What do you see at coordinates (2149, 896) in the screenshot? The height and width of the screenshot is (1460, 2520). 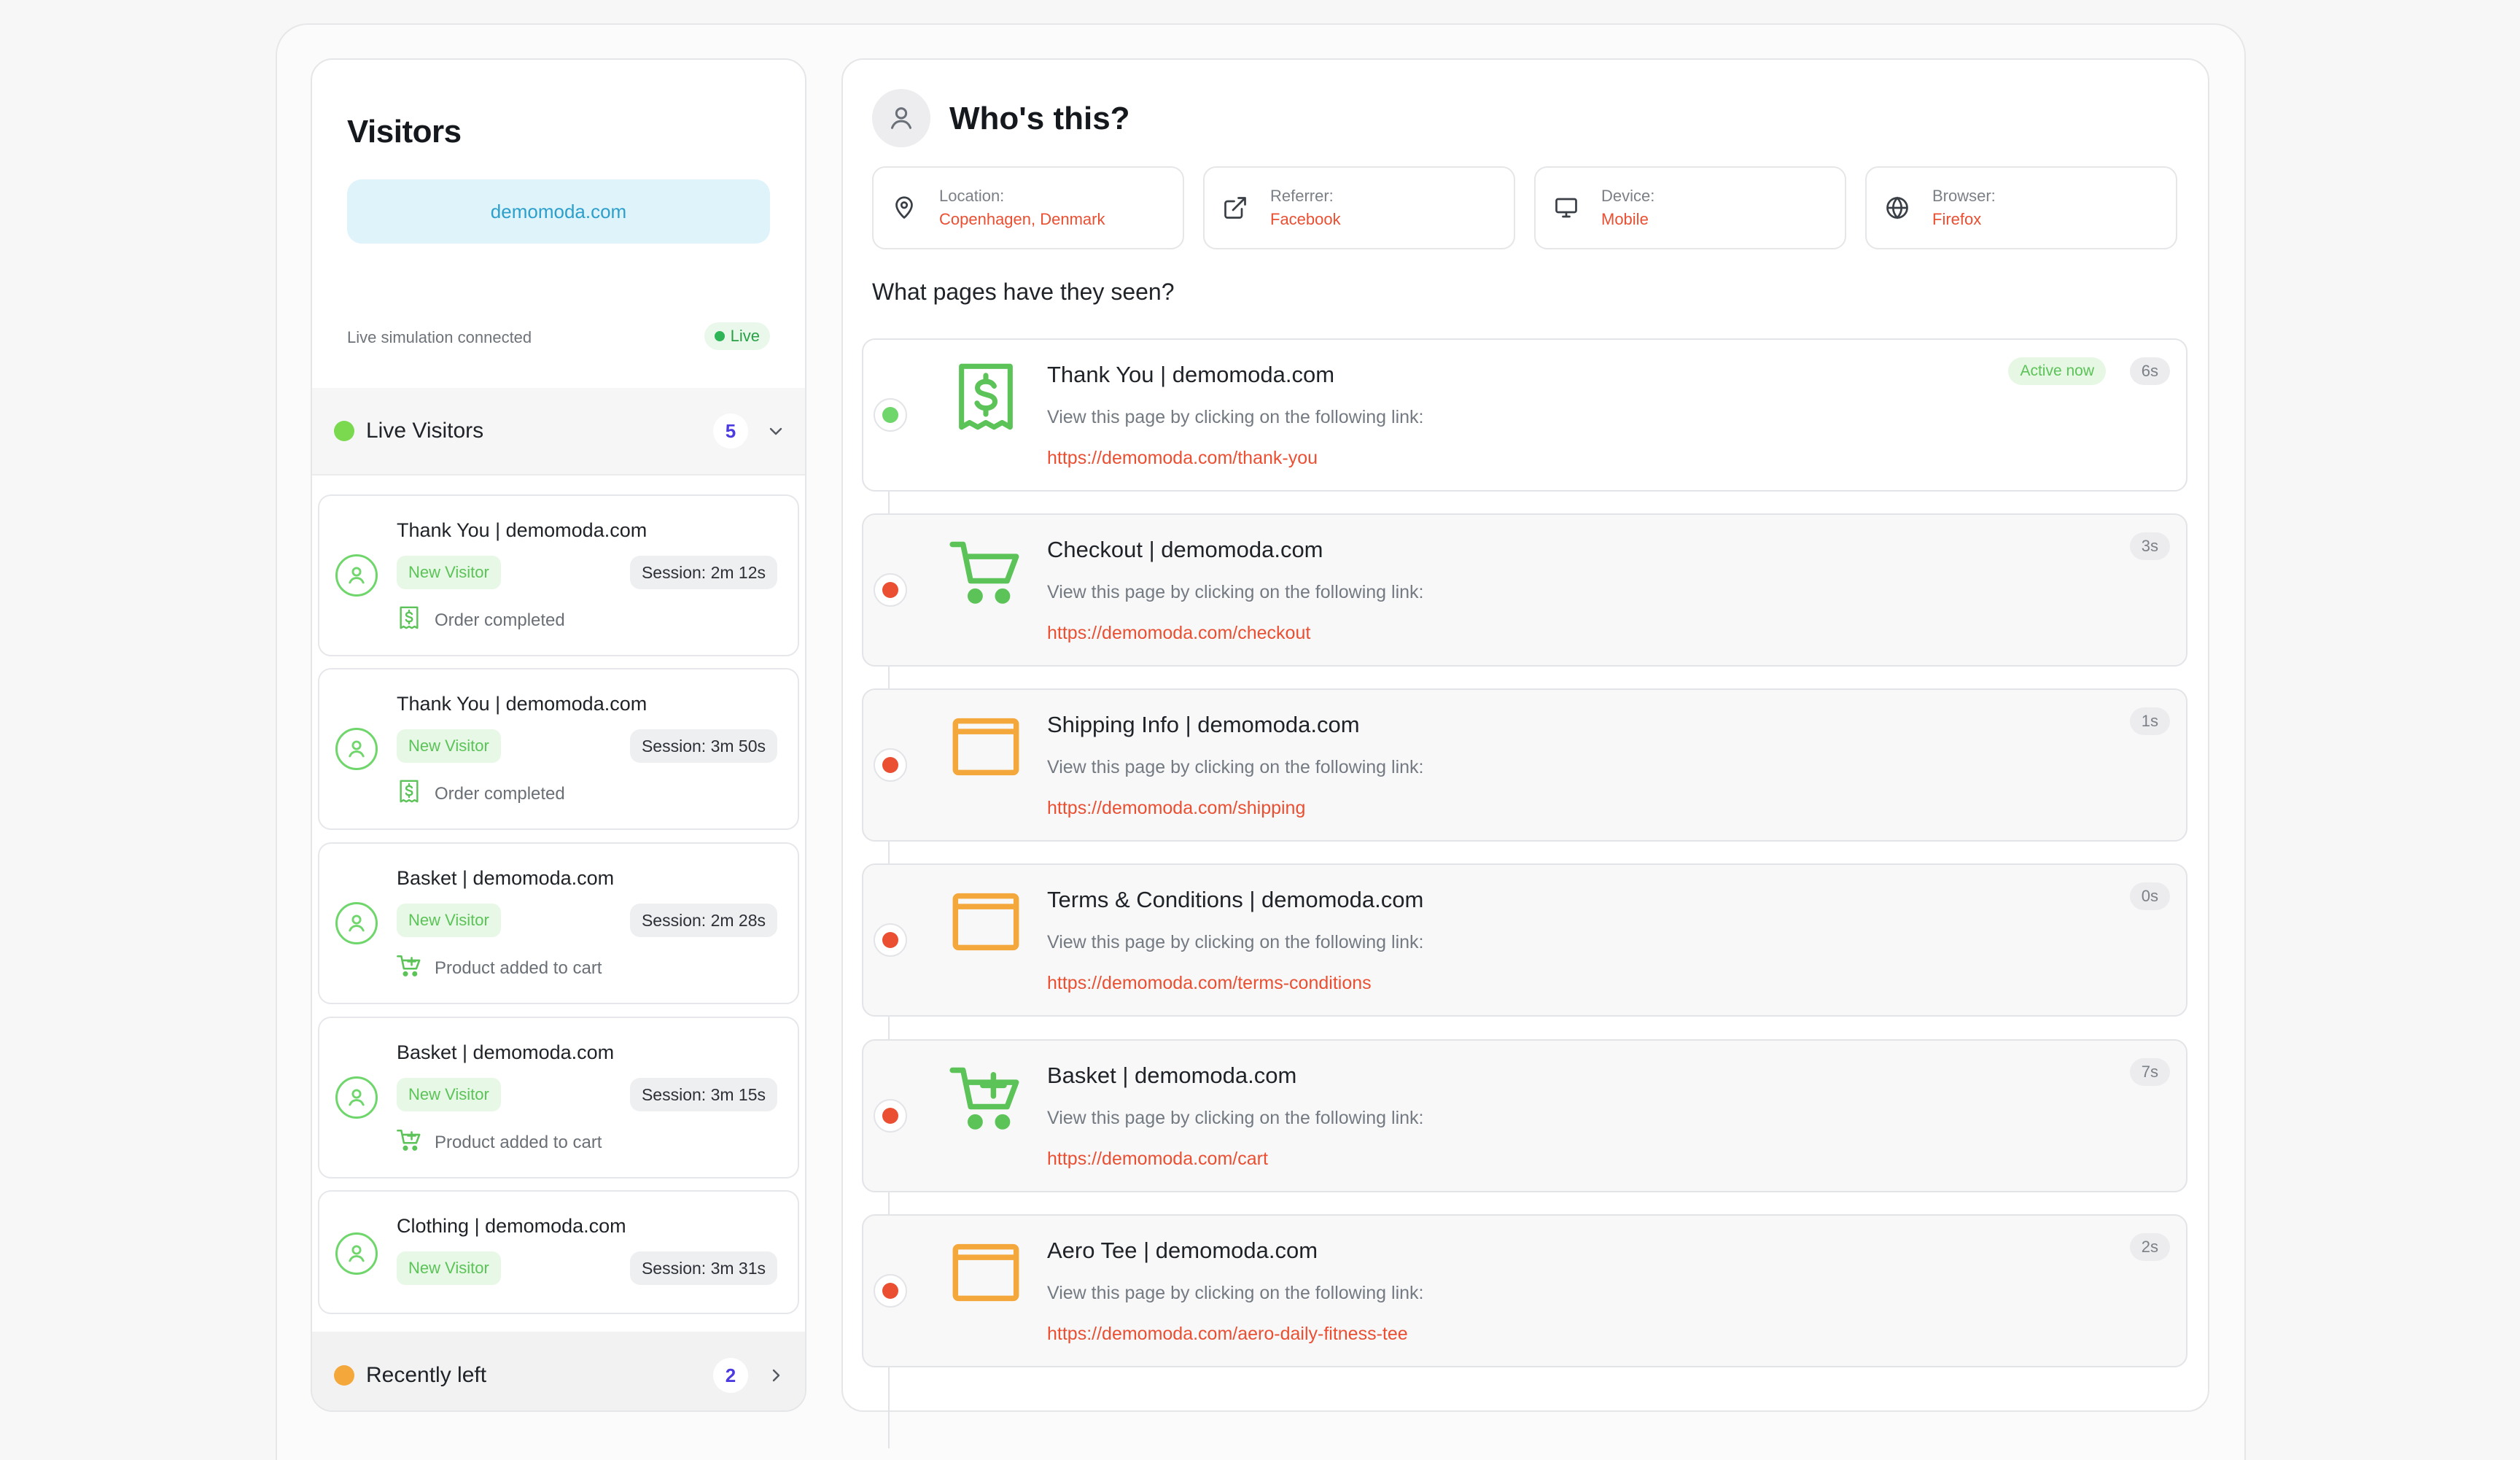 I see `time-on-page-badge: 0s` at bounding box center [2149, 896].